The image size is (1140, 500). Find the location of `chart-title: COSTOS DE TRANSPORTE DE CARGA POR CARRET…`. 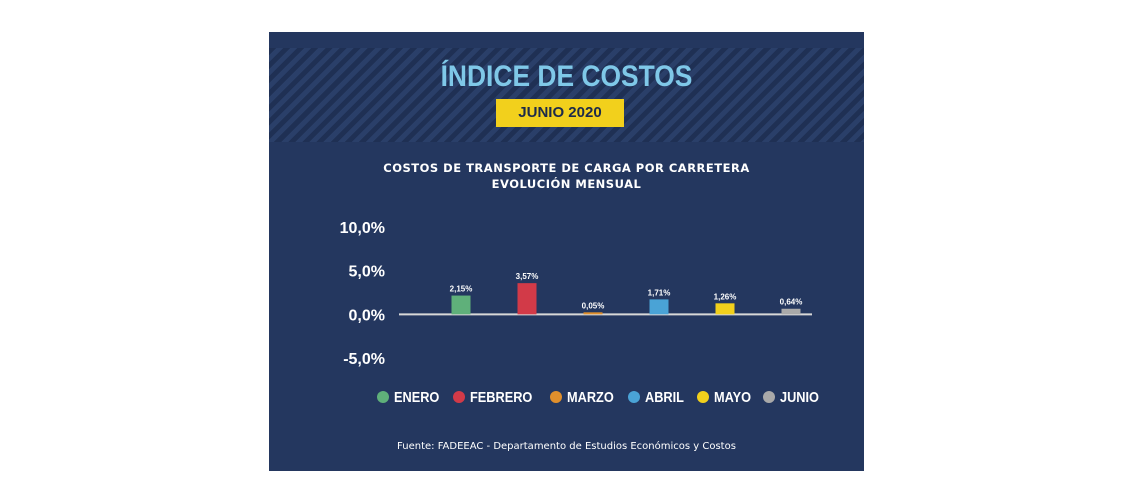

chart-title: COSTOS DE TRANSPORTE DE CARGA POR CARRET… is located at coordinates (566, 168).